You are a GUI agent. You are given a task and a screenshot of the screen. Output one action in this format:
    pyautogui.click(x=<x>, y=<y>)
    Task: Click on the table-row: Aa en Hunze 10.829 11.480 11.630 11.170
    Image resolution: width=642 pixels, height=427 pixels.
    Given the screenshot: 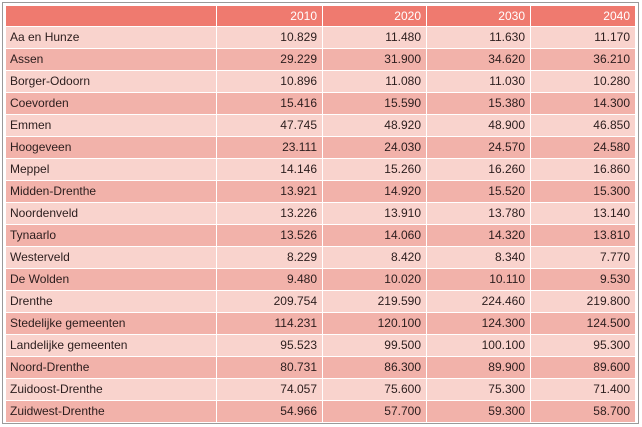 What is the action you would take?
    pyautogui.click(x=320, y=38)
    